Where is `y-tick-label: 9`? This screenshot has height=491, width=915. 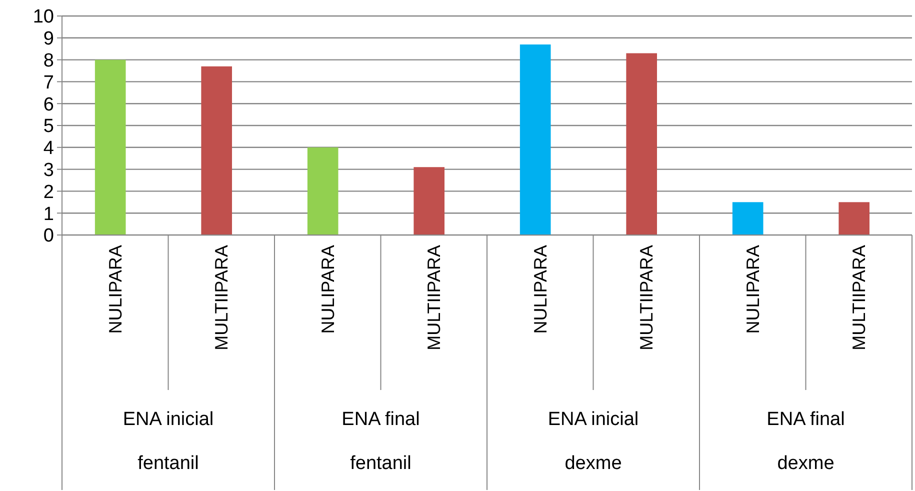 y-tick-label: 9 is located at coordinates (48, 39).